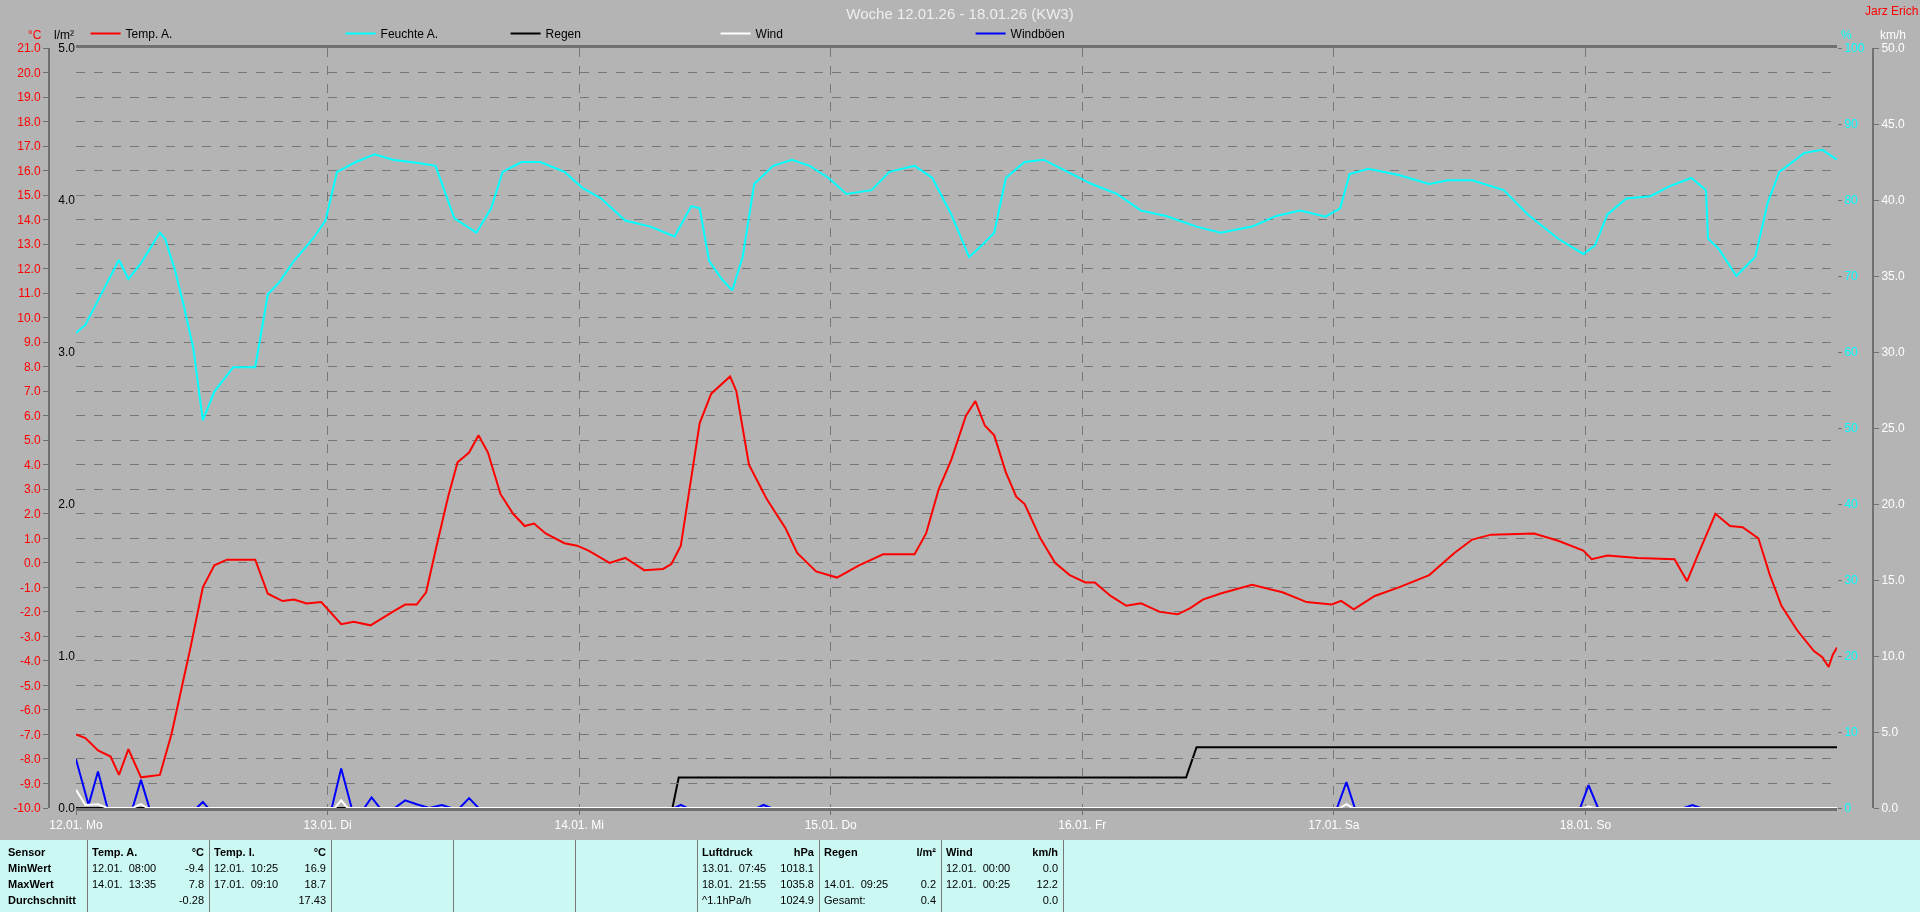 This screenshot has width=1920, height=912. I want to click on y-tick-label: -1.0, so click(30, 587).